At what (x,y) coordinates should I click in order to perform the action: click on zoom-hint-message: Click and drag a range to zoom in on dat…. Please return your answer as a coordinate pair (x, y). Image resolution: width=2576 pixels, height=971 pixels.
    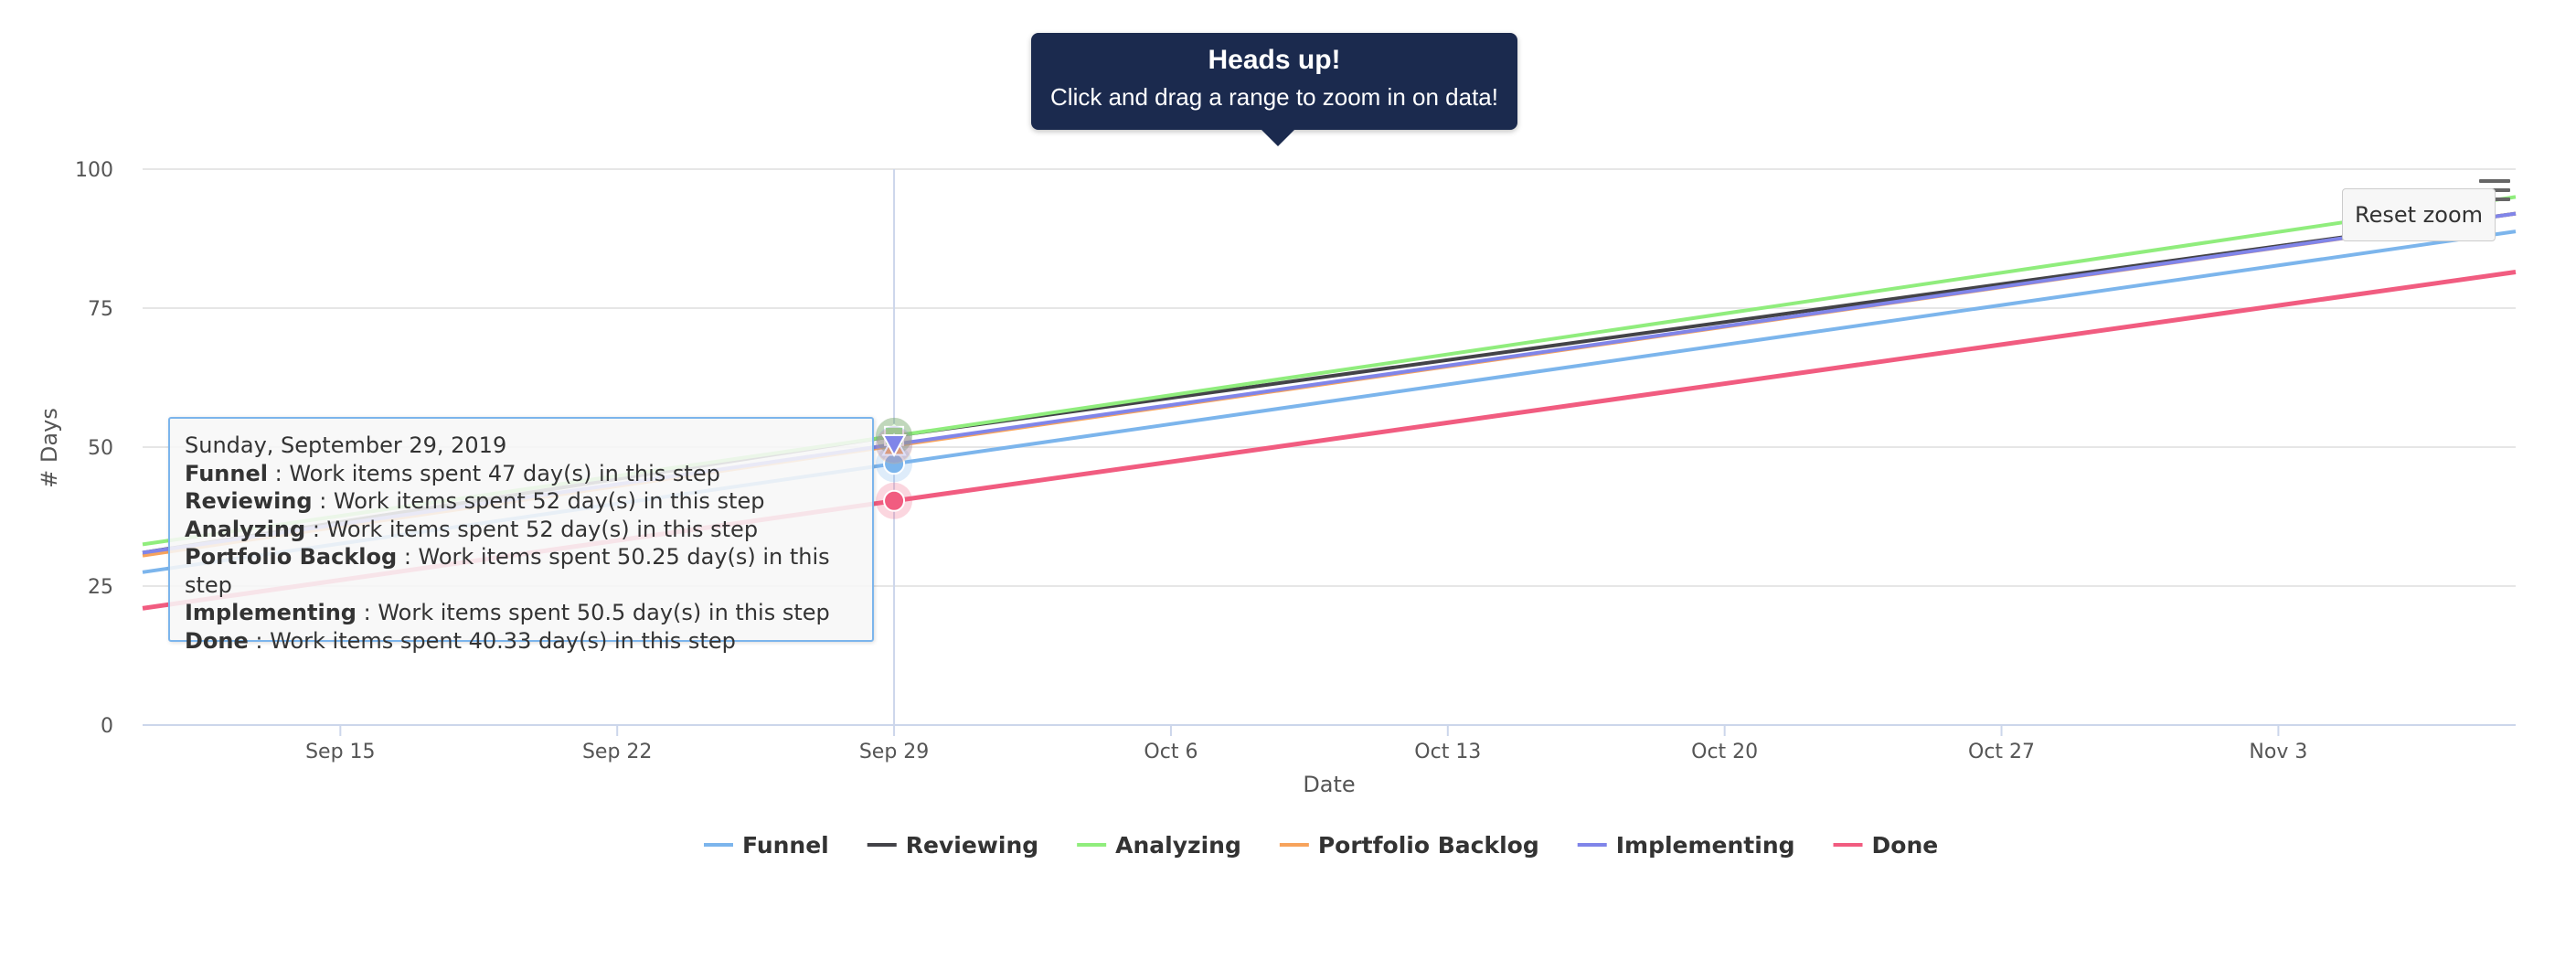
    Looking at the image, I should click on (1274, 97).